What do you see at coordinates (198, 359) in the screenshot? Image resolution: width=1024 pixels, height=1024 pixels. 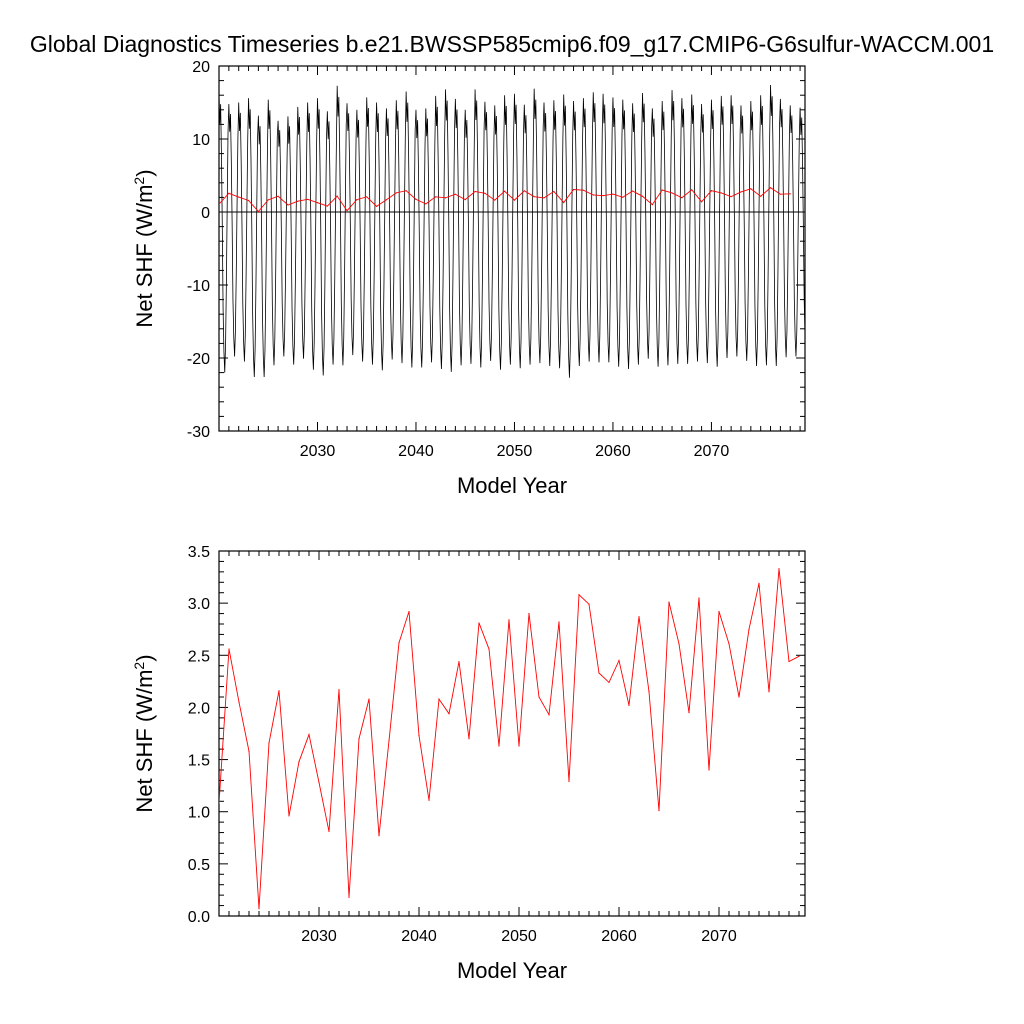 I see `y-tick-label: -20` at bounding box center [198, 359].